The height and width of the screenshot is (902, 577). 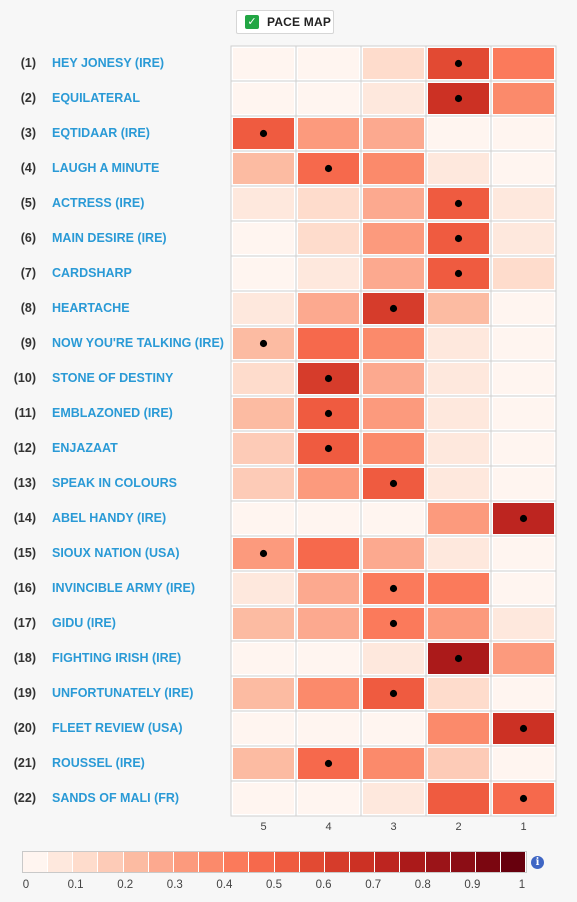 What do you see at coordinates (98, 203) in the screenshot?
I see `runner-name-link: ACTRESS (IRE)` at bounding box center [98, 203].